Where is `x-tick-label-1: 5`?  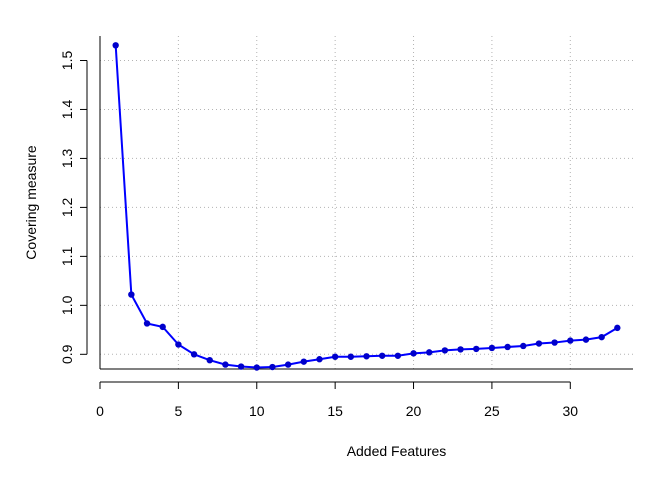 x-tick-label-1: 5 is located at coordinates (178, 411).